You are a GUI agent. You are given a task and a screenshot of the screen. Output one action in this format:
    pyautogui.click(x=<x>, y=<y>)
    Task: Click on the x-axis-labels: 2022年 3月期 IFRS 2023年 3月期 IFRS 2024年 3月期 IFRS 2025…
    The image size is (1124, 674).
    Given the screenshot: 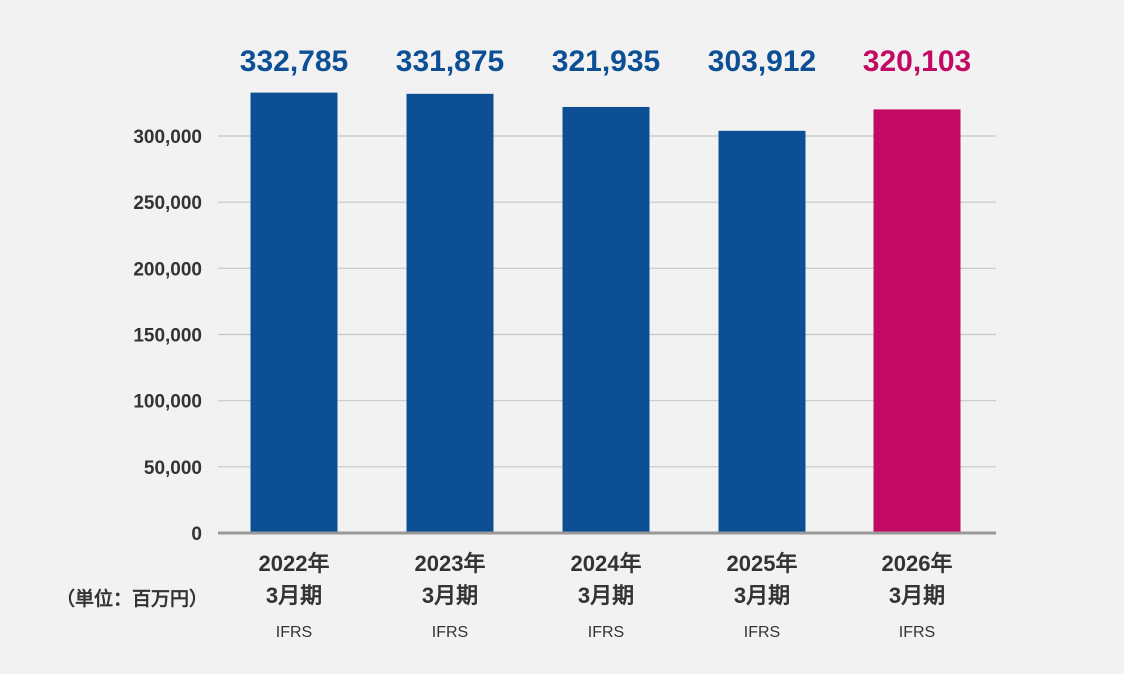 What is the action you would take?
    pyautogui.click(x=606, y=596)
    